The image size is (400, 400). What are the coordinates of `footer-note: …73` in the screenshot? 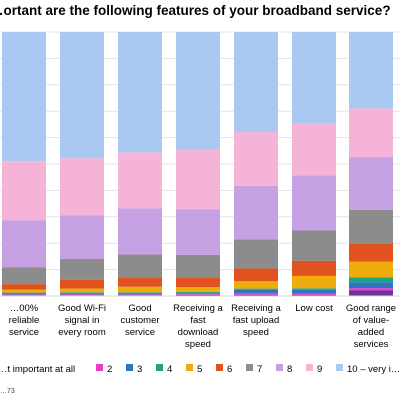 It's located at (7, 391).